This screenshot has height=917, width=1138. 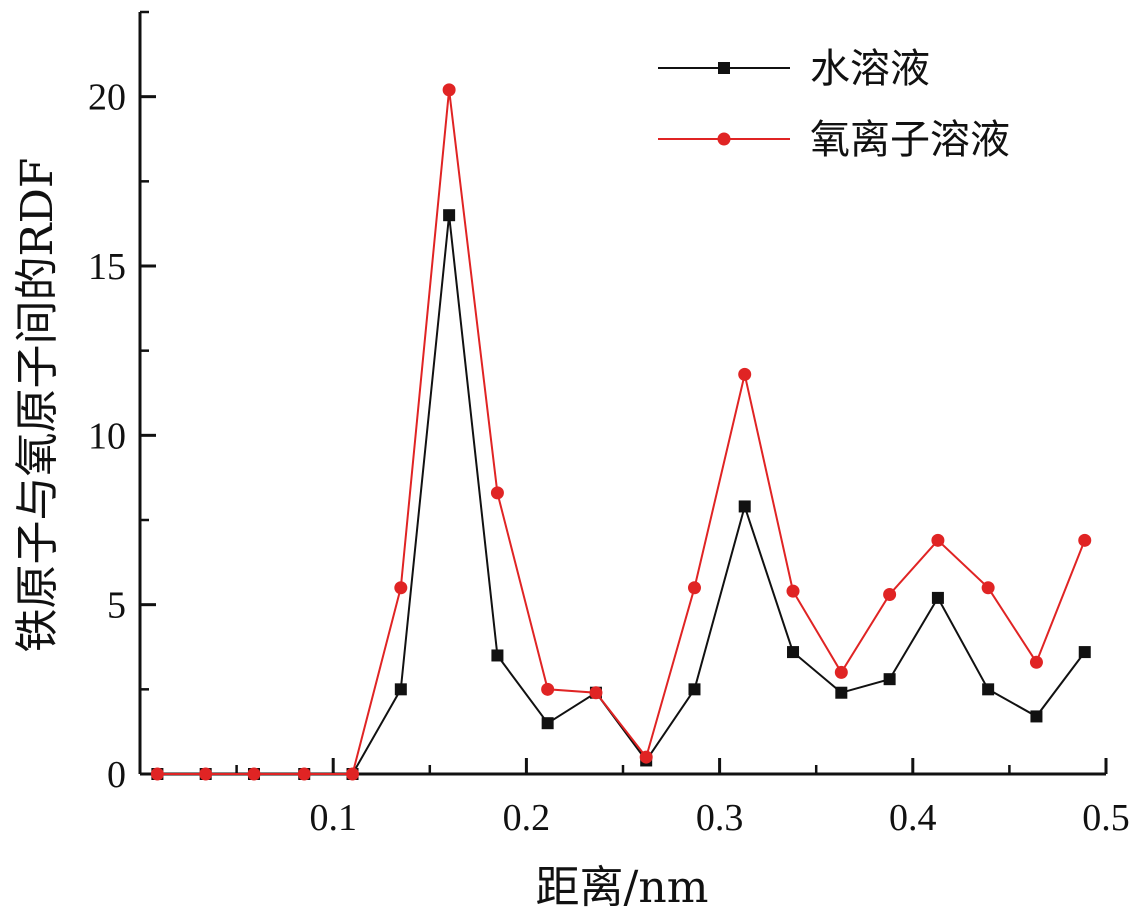 I want to click on y-tick-label: 20, so click(x=107, y=98).